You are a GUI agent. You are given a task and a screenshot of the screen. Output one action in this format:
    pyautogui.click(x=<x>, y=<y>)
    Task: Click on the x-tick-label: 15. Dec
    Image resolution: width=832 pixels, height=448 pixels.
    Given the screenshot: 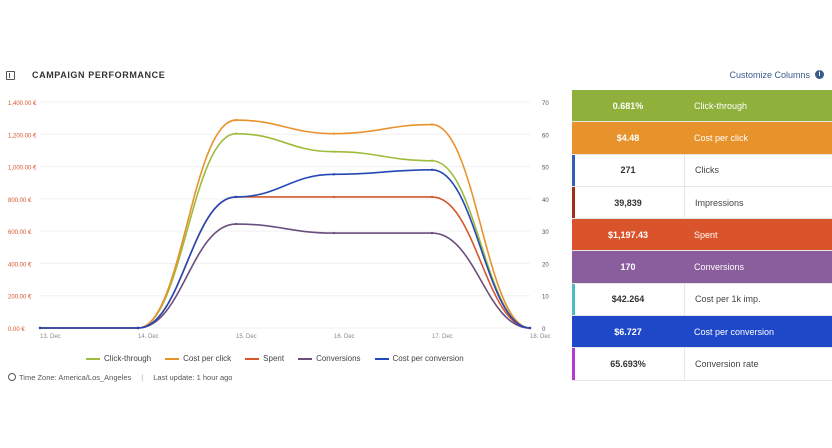 What is the action you would take?
    pyautogui.click(x=246, y=337)
    